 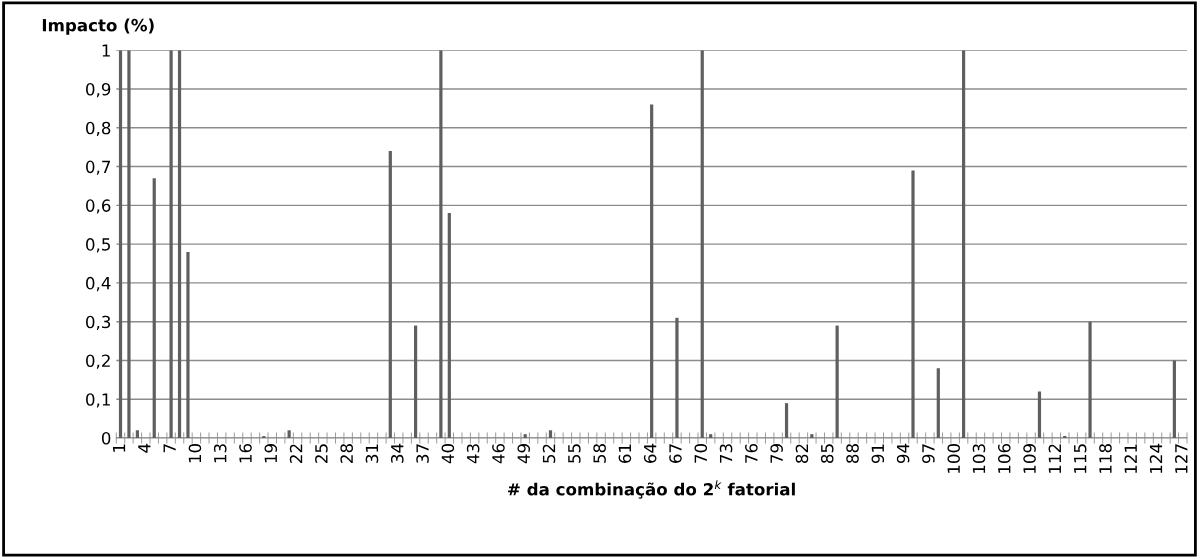 I want to click on x-tick-label: 61, so click(x=625, y=453).